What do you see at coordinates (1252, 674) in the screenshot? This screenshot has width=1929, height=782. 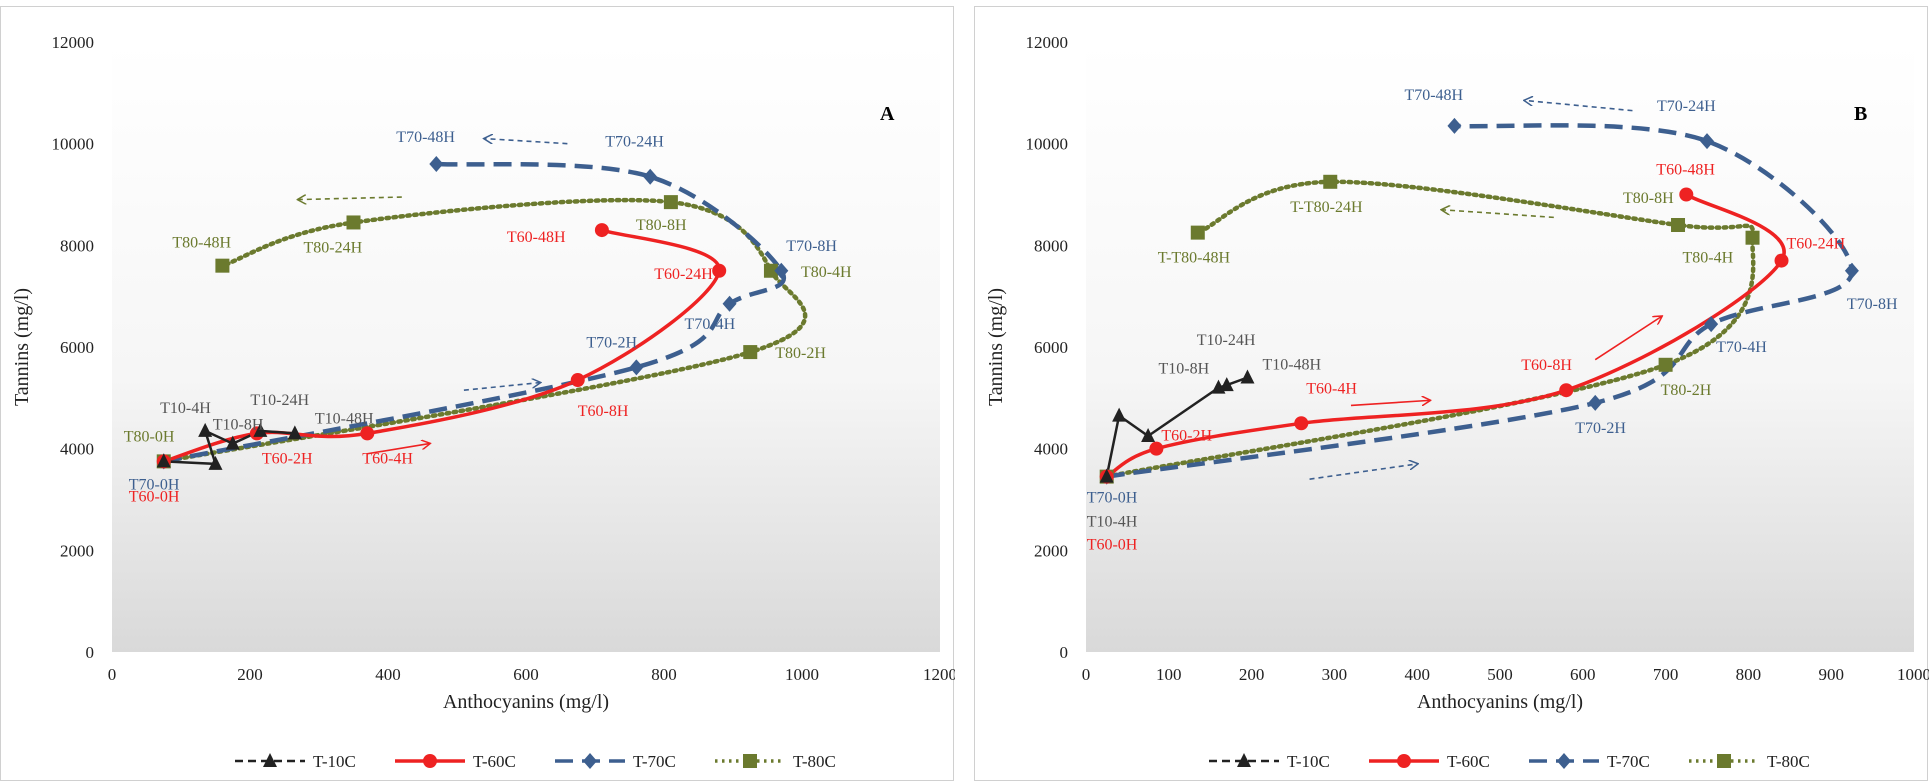 I see `x-tick-label: 200` at bounding box center [1252, 674].